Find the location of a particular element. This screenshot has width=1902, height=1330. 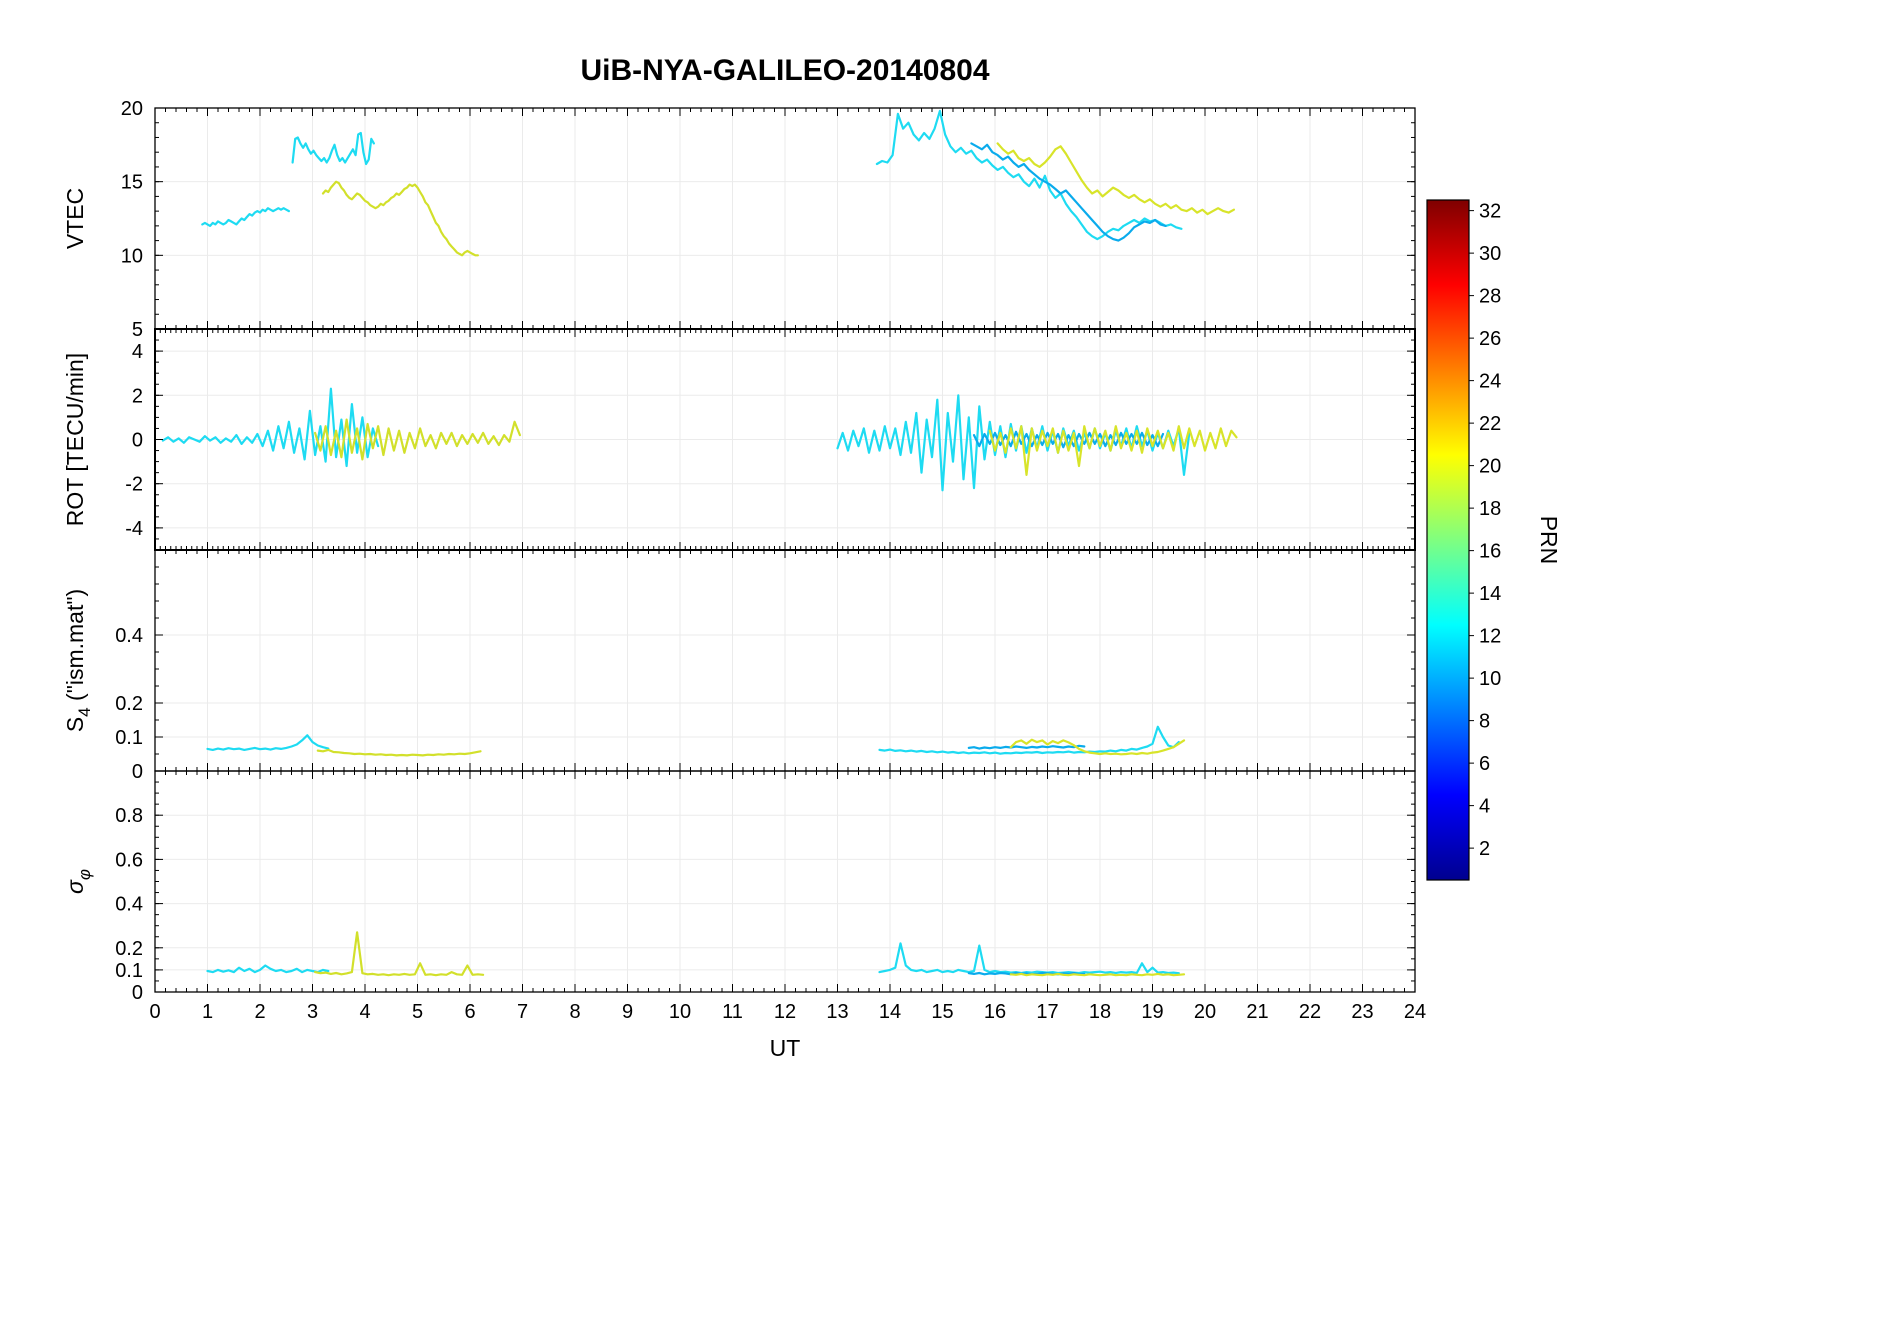

panel-s4: 0 0.1 0.2 0.4 S4 ("ism.mat") is located at coordinates (739, 666).